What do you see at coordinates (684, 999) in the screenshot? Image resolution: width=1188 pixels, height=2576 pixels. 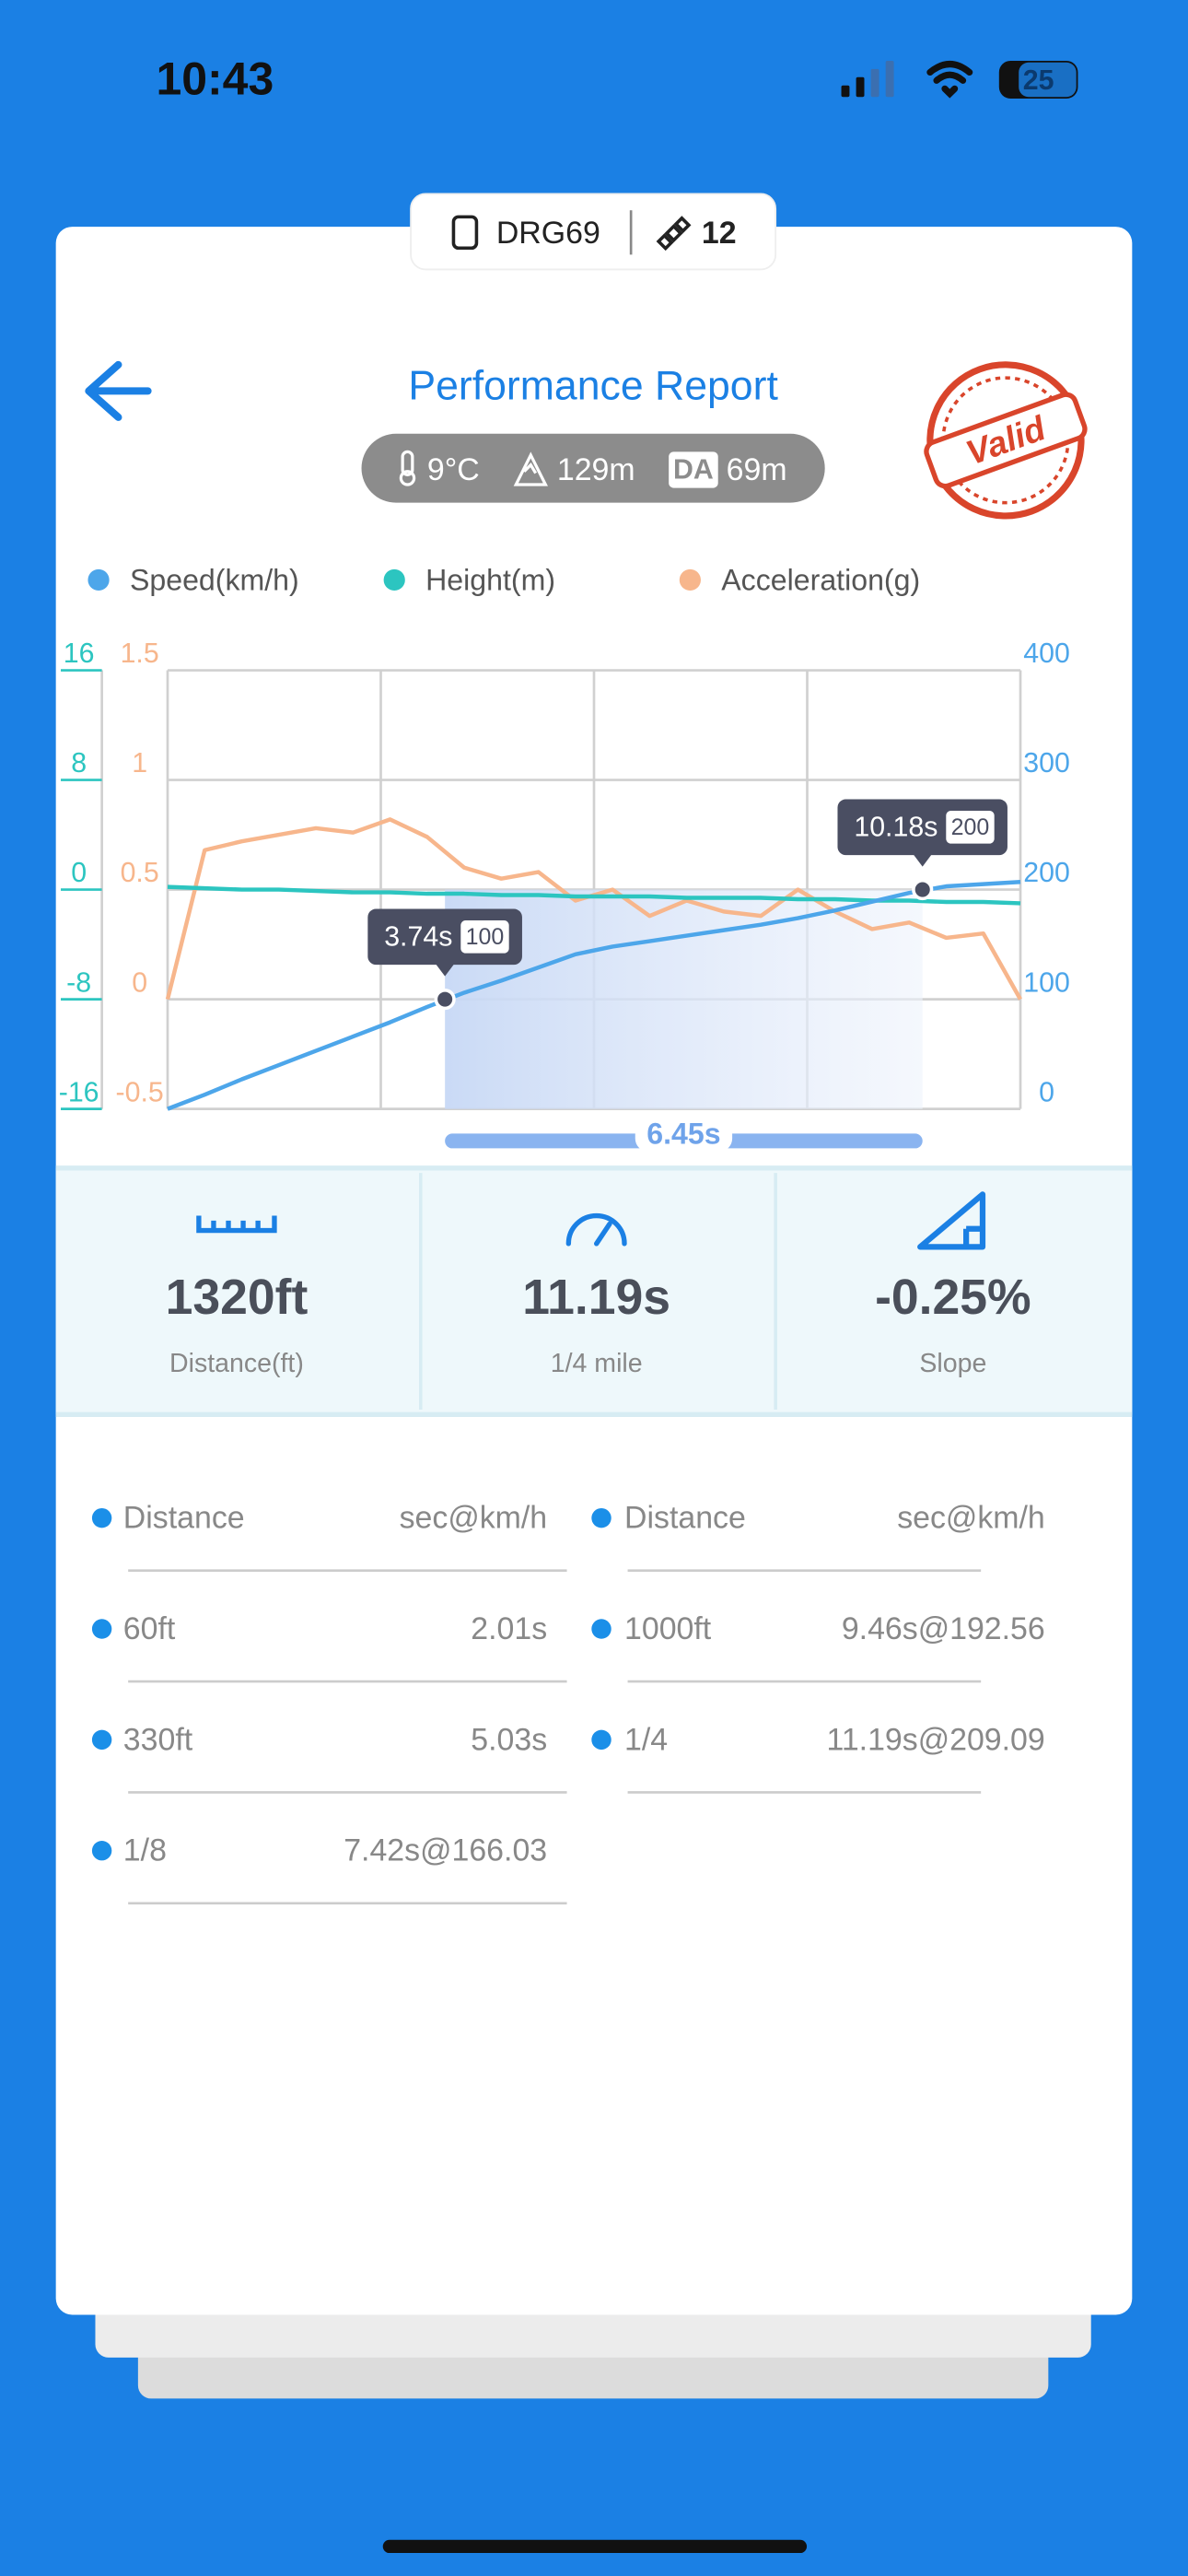 I see `range-shade` at bounding box center [684, 999].